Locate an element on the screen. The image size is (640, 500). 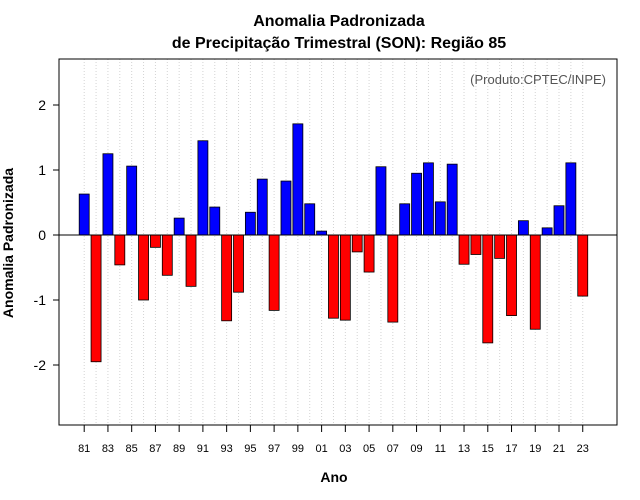
x-axis-title: Ano is located at coordinates (333, 477).